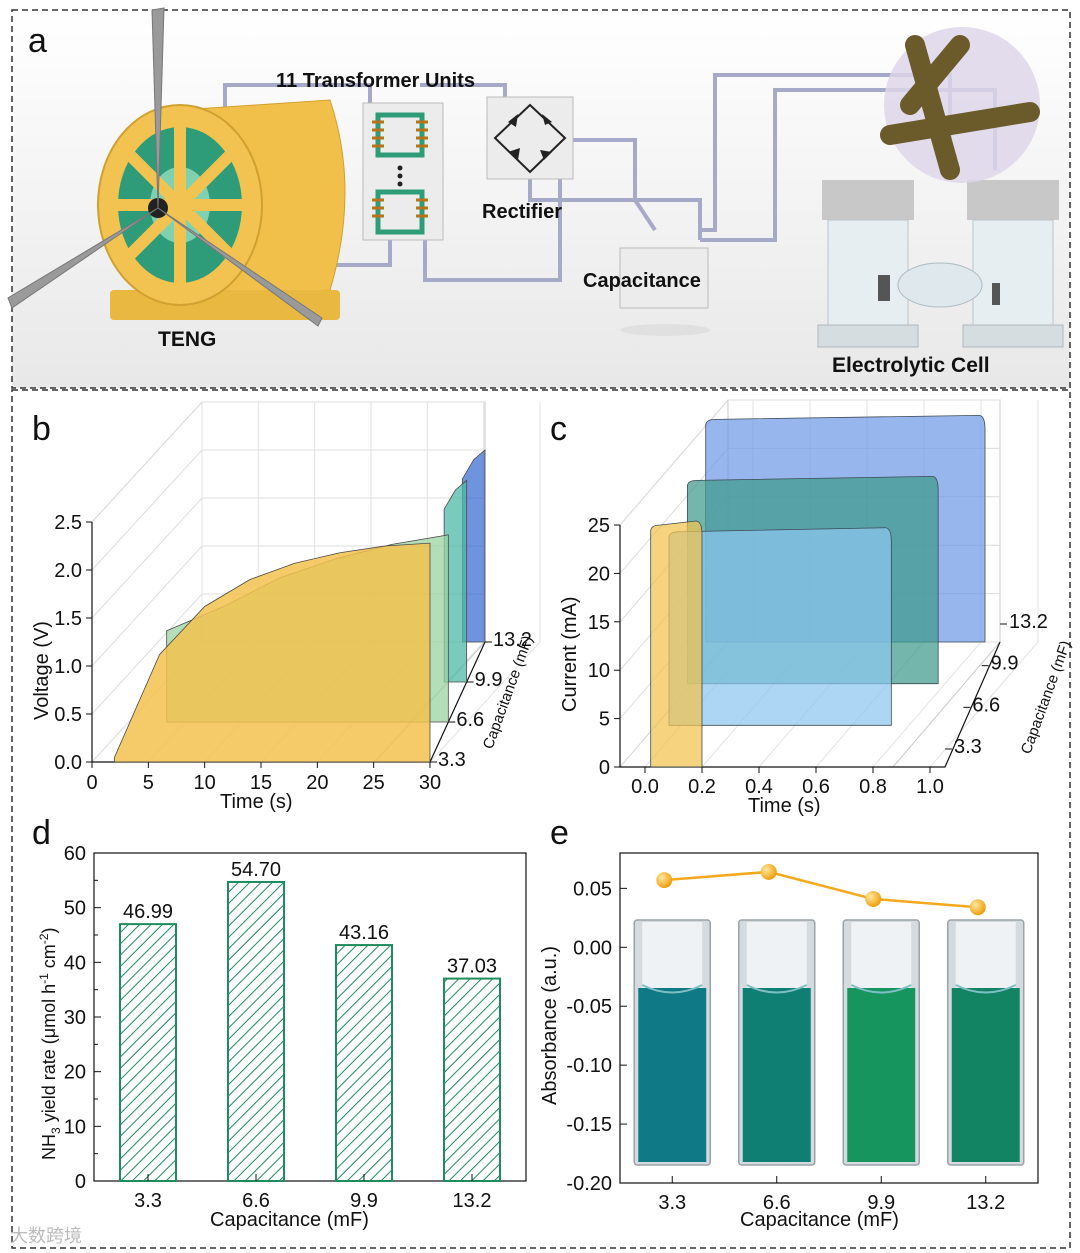  Describe the element at coordinates (1005, 664) in the screenshot. I see `c-z-tick-label: 9.9` at that location.